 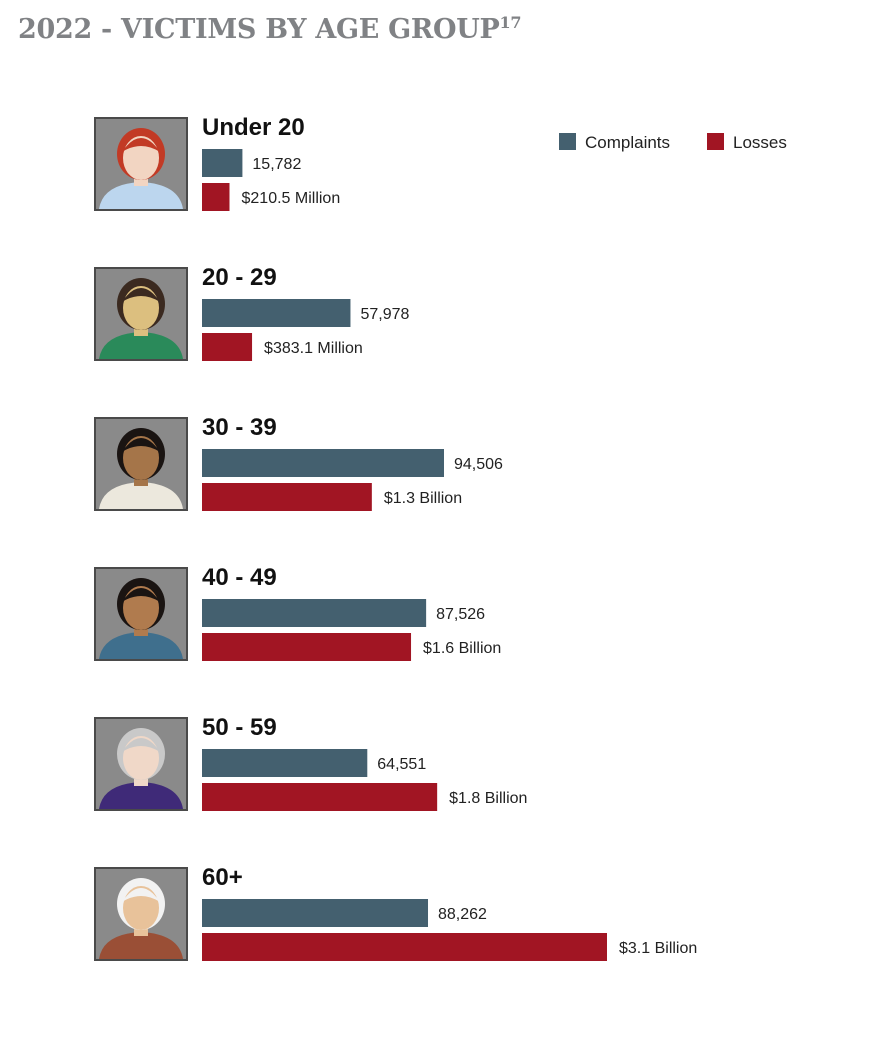 I want to click on legend-label-complaints: Complaints, so click(x=627, y=142).